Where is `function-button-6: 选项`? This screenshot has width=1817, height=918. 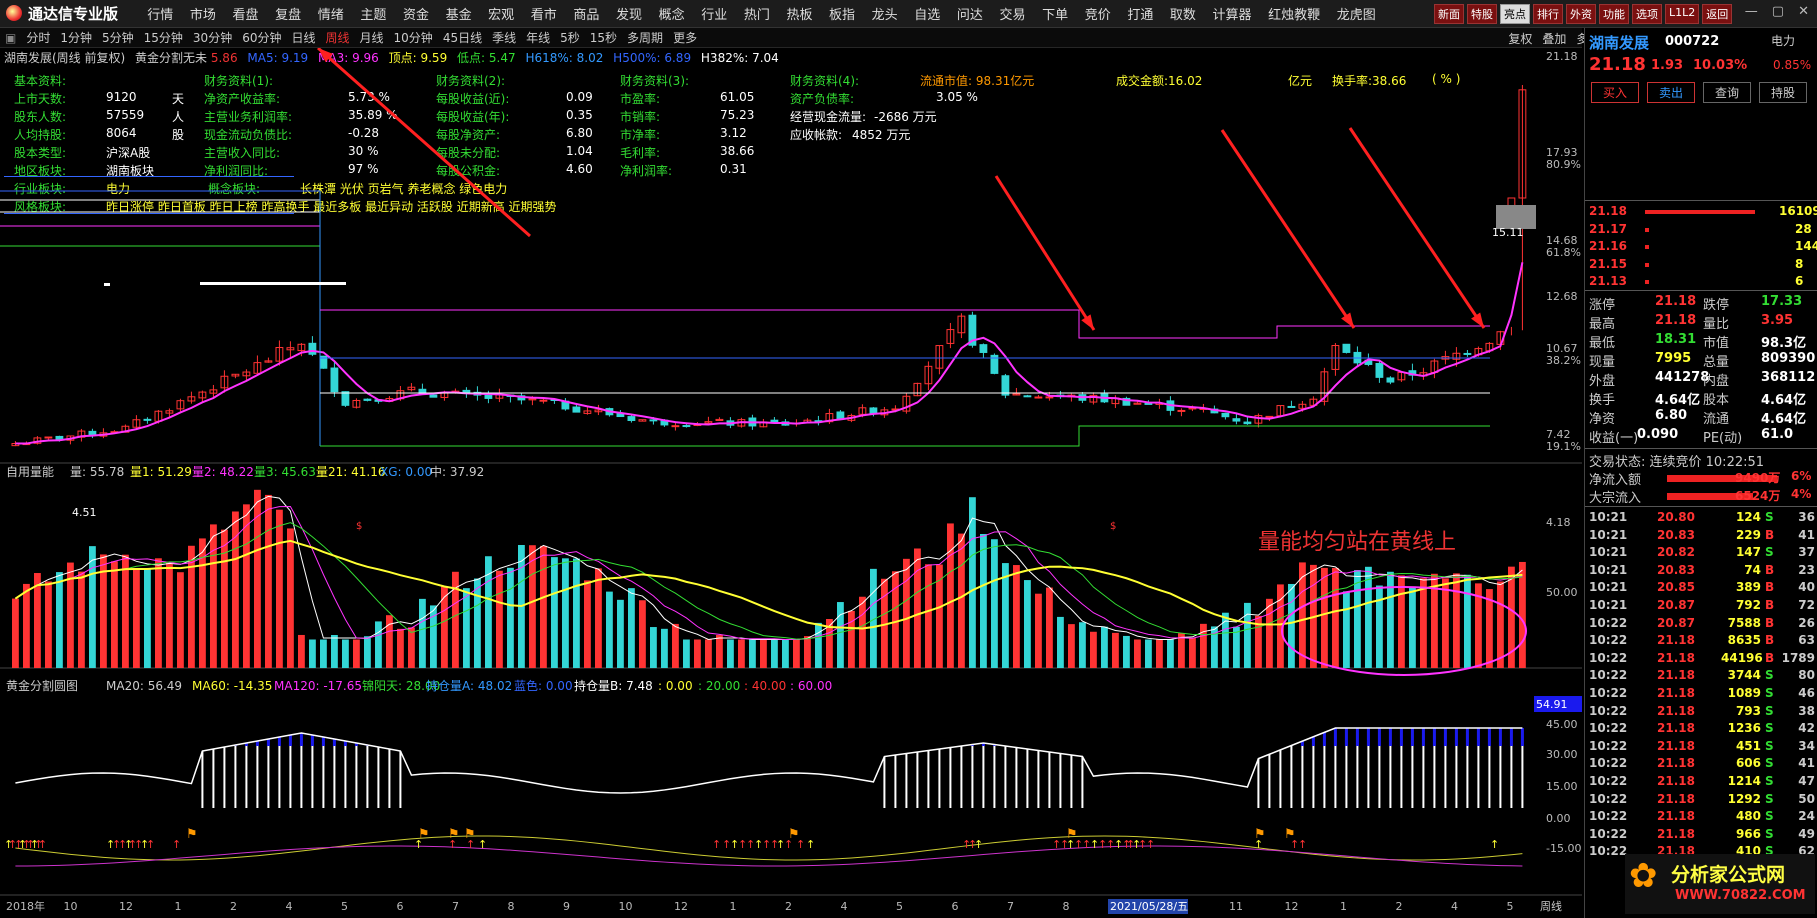 function-button-6: 选项 is located at coordinates (1647, 14).